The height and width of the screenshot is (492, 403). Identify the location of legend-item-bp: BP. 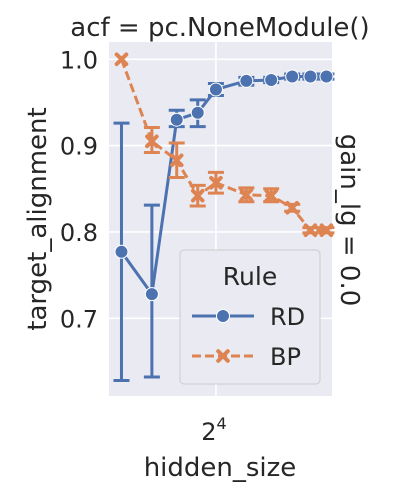
(246, 357).